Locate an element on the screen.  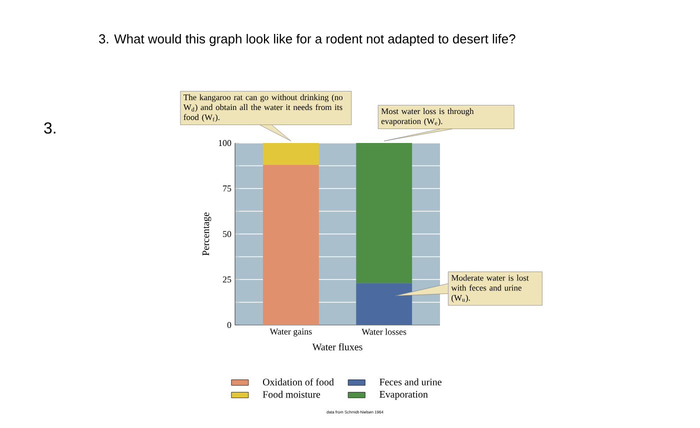
y-tick-label: 75 is located at coordinates (227, 189).